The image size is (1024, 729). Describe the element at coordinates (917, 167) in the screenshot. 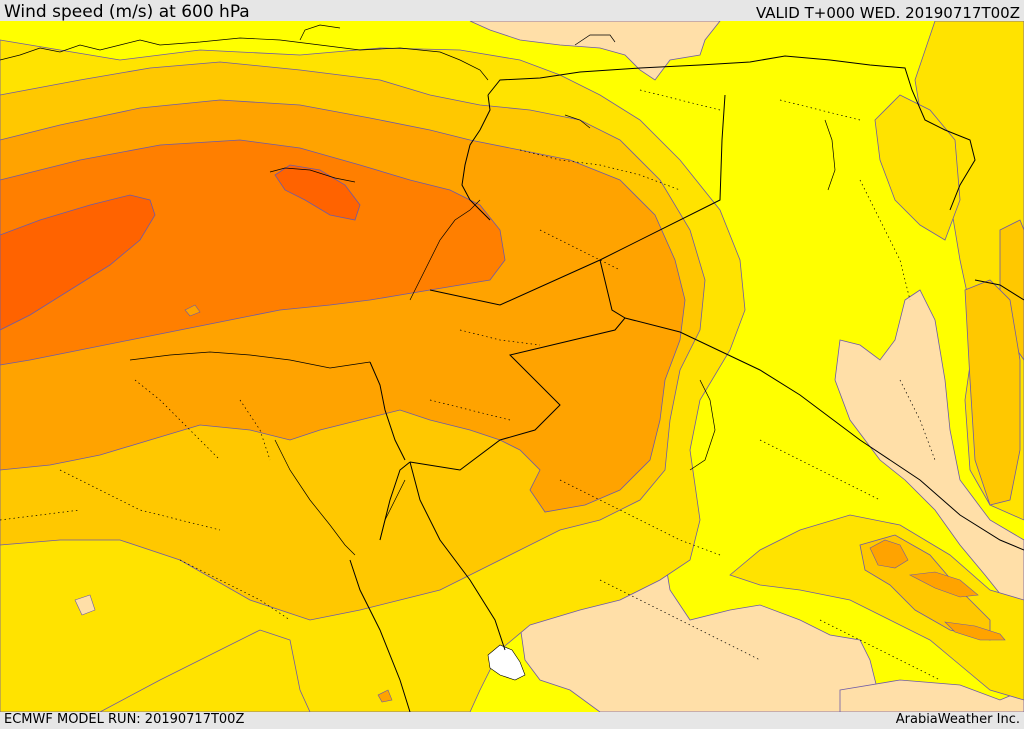

I see `wind-band-1-midnorth` at that location.